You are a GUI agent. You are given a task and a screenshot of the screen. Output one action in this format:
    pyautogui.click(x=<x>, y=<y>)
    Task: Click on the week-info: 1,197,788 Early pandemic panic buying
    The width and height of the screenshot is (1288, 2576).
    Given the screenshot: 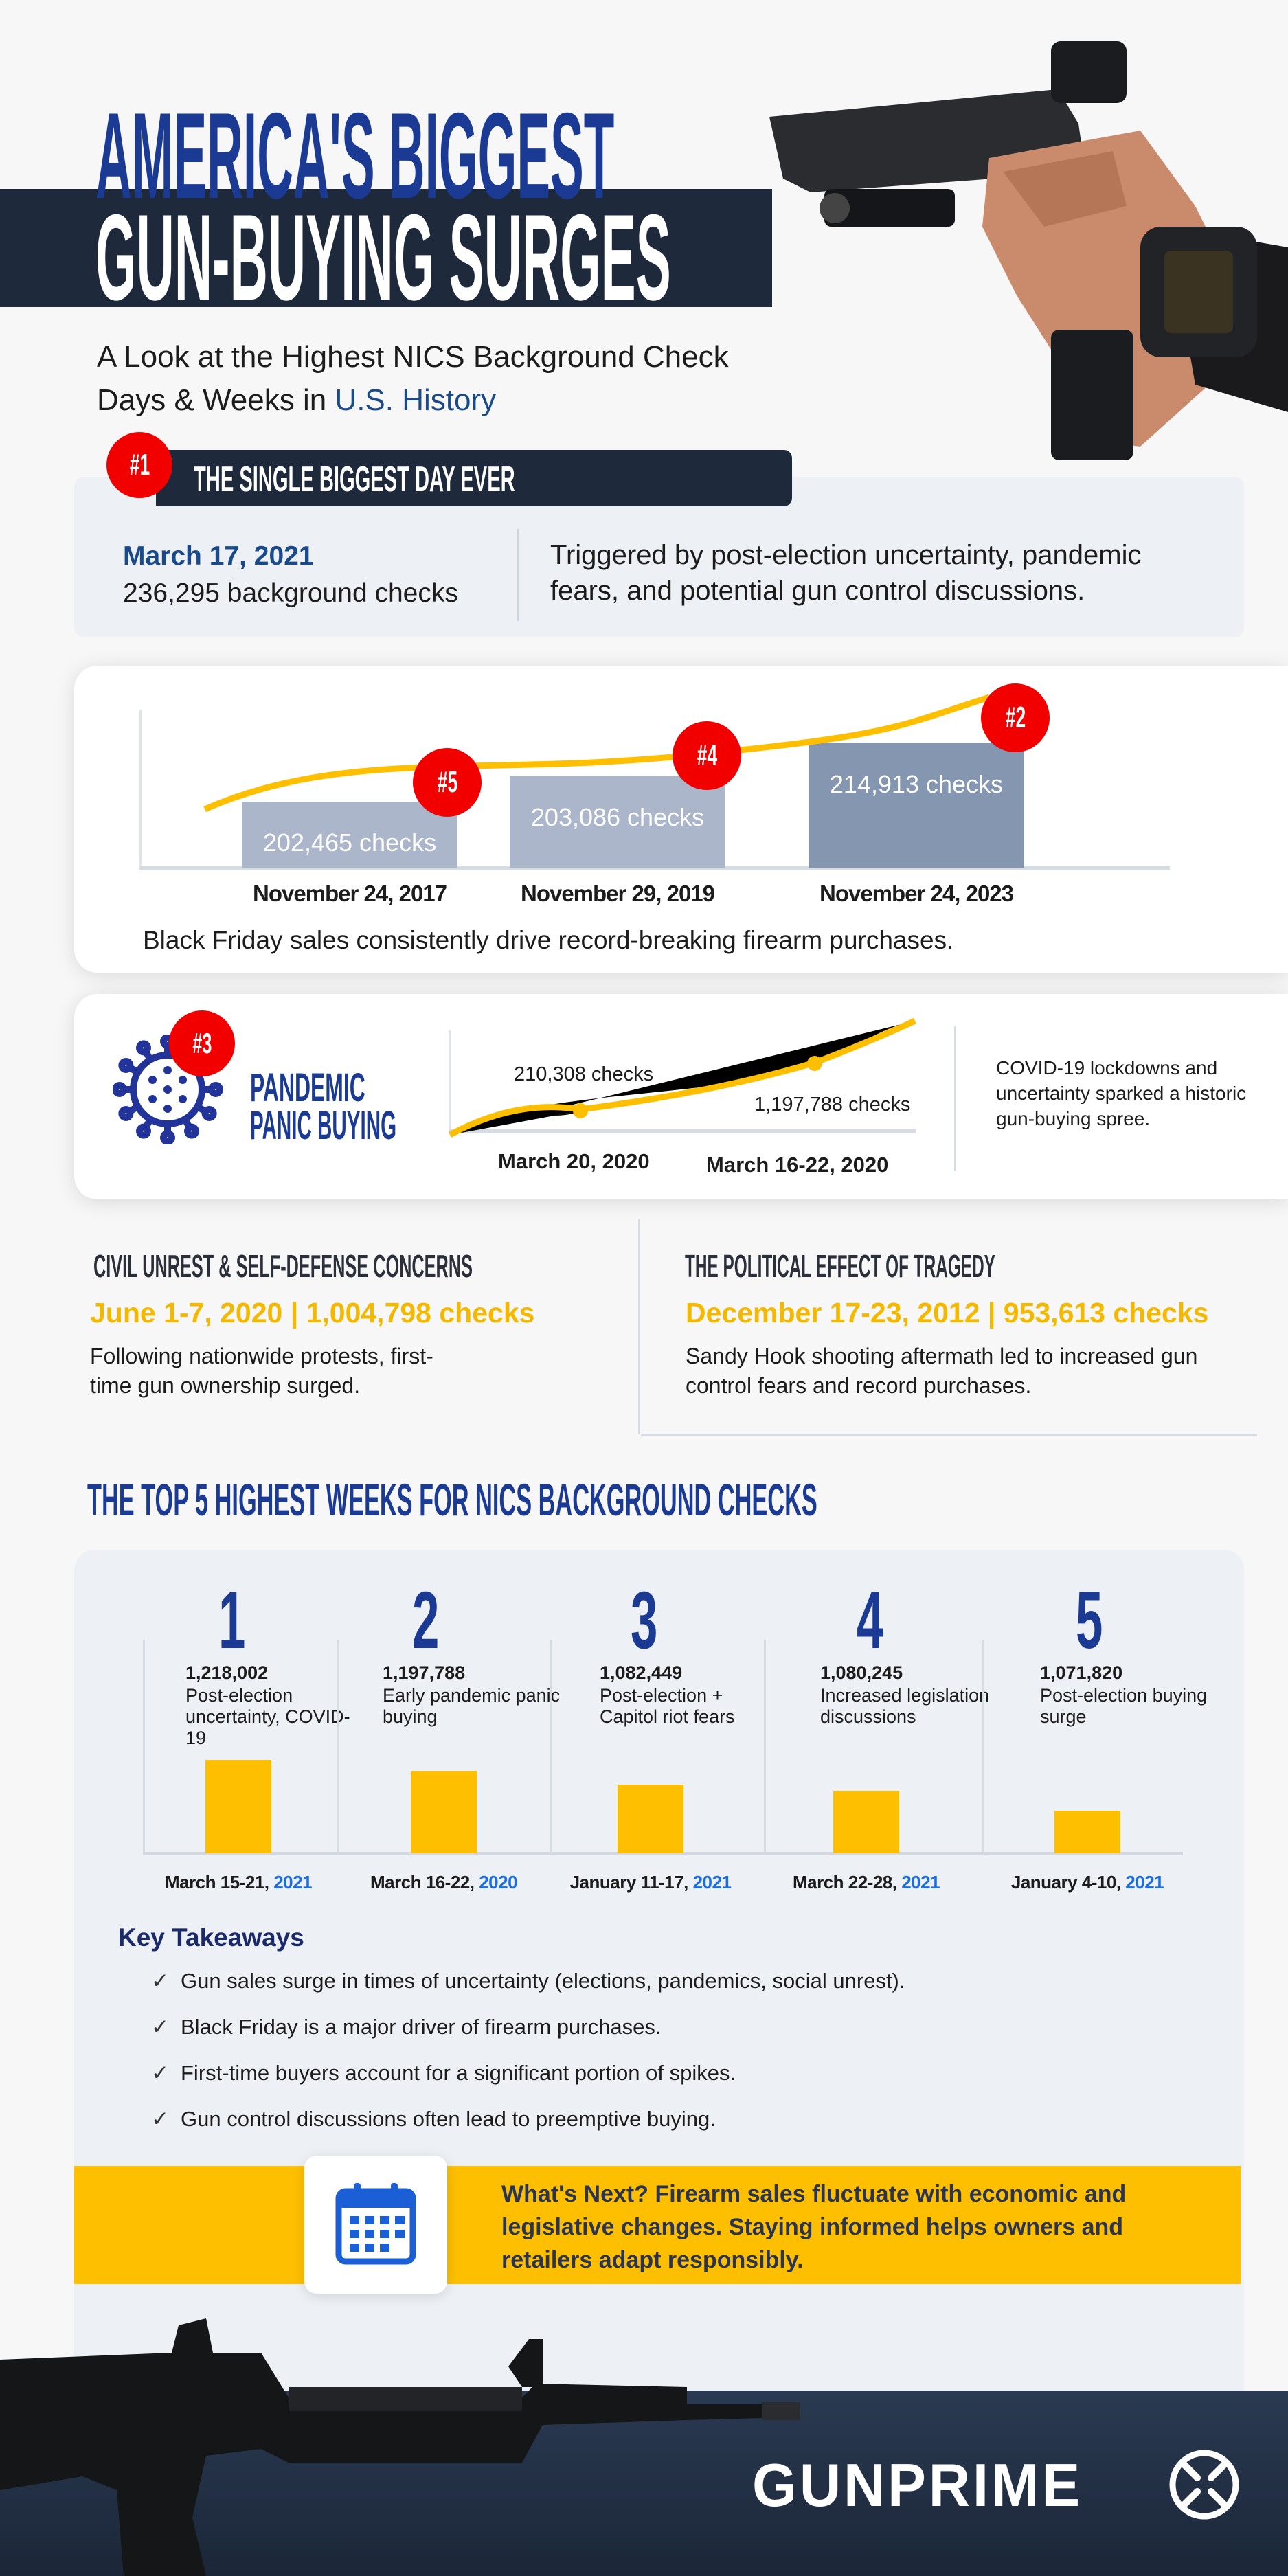 What is the action you would take?
    pyautogui.click(x=472, y=1695)
    